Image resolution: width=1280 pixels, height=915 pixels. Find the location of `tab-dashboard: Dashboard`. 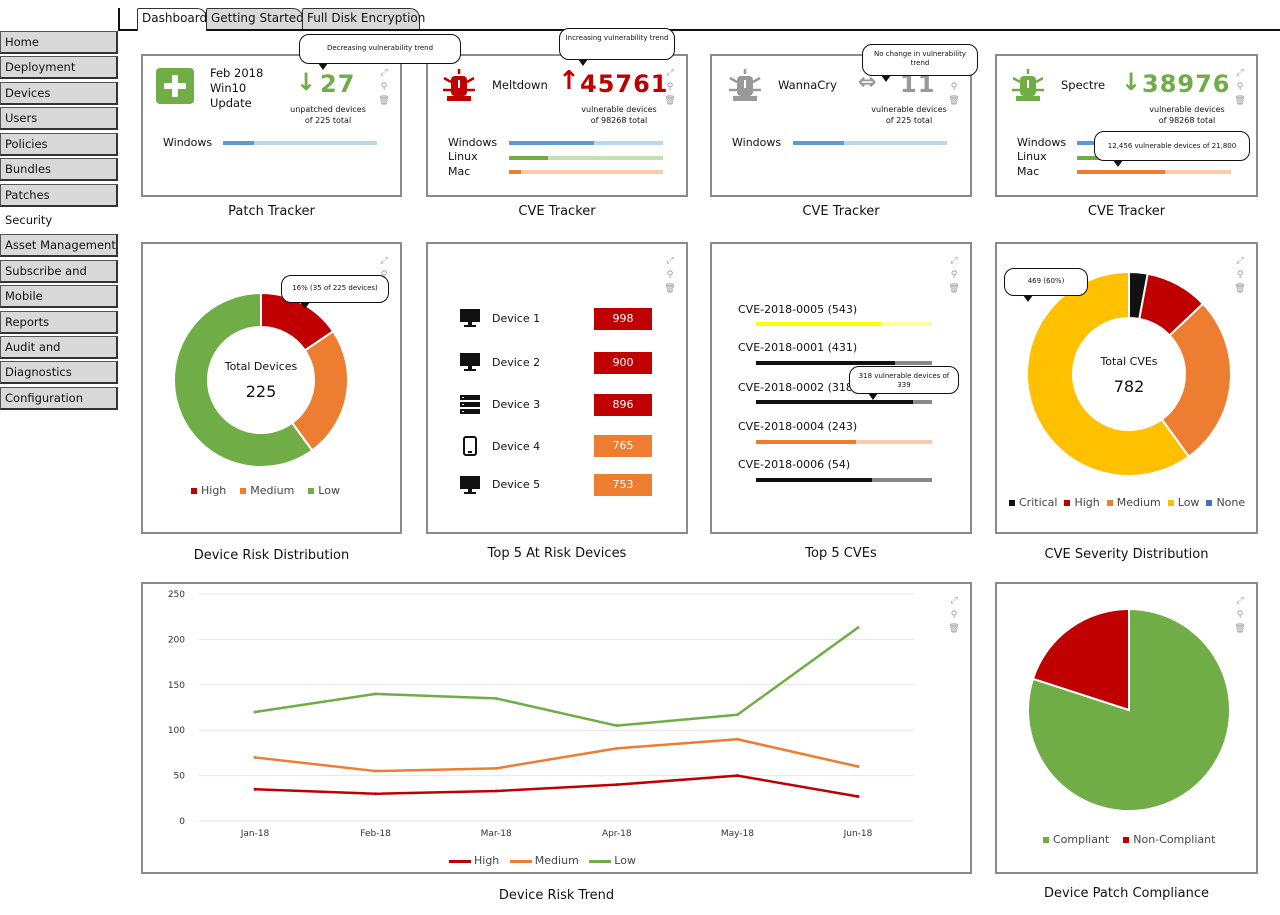

tab-dashboard: Dashboard is located at coordinates (172, 19).